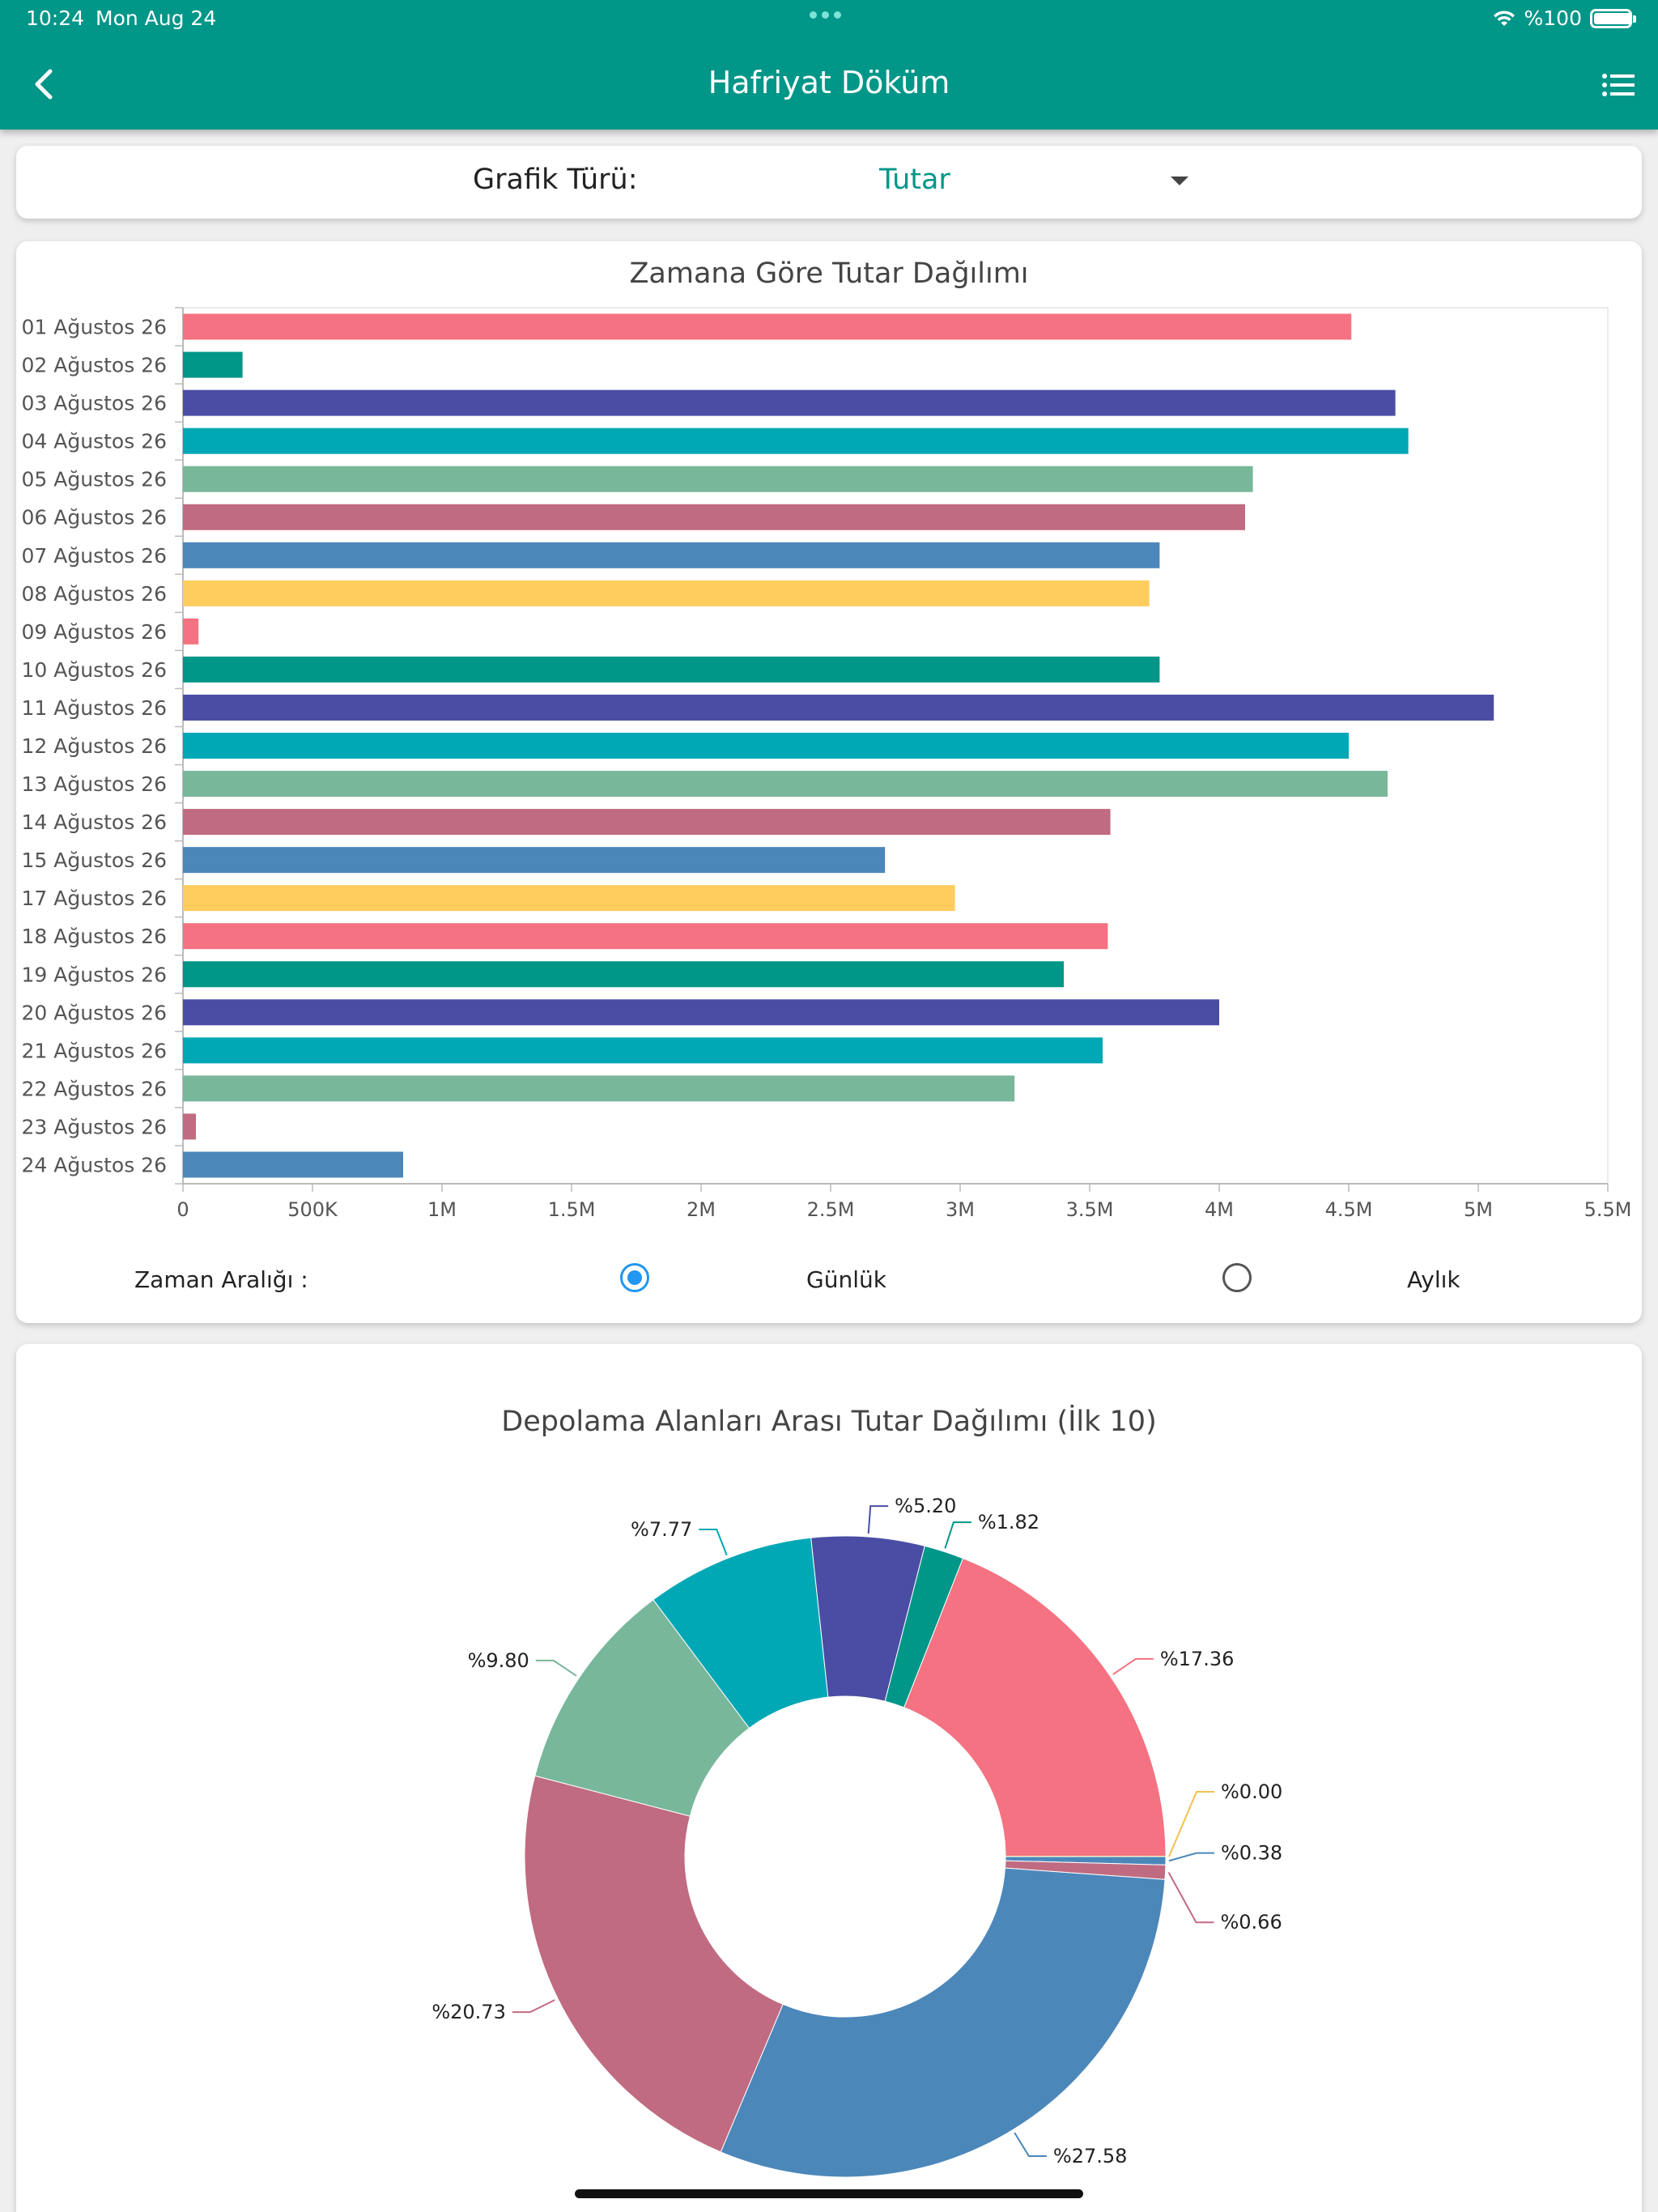  What do you see at coordinates (1433, 1280) in the screenshot?
I see `radio-monthly-label: Aylık` at bounding box center [1433, 1280].